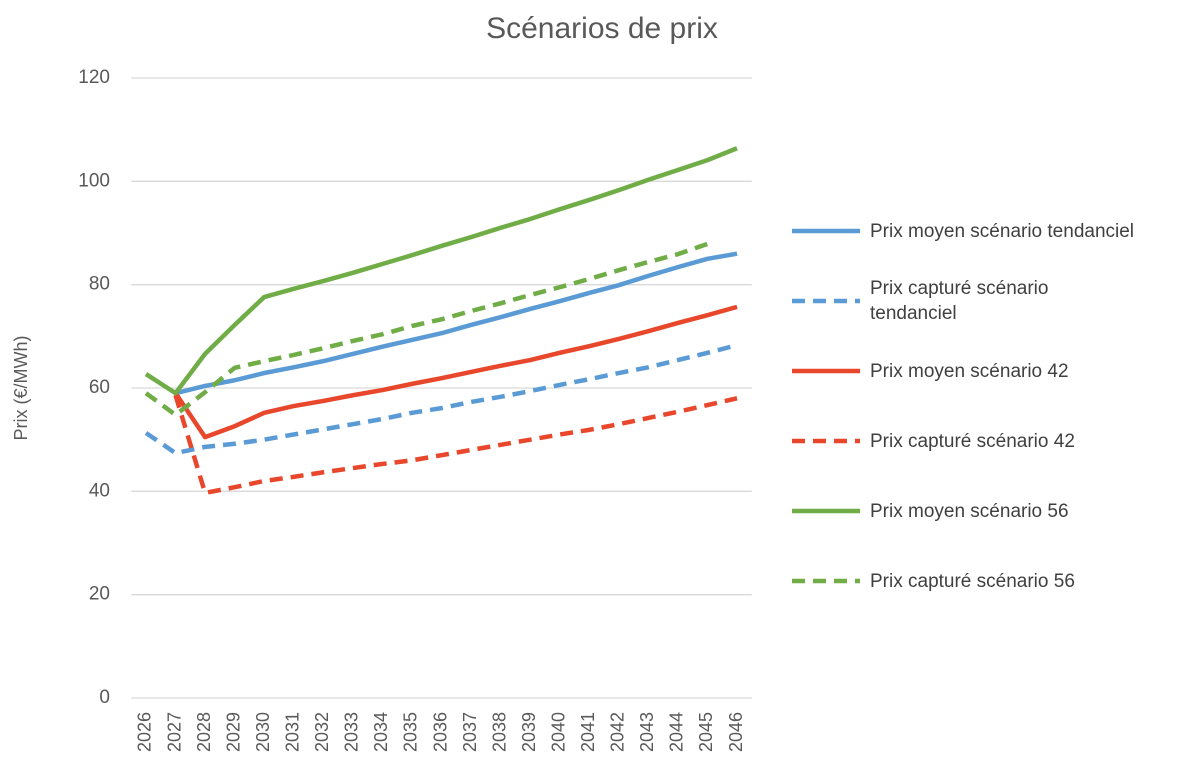  I want to click on x-tick-label: 2042, so click(618, 732).